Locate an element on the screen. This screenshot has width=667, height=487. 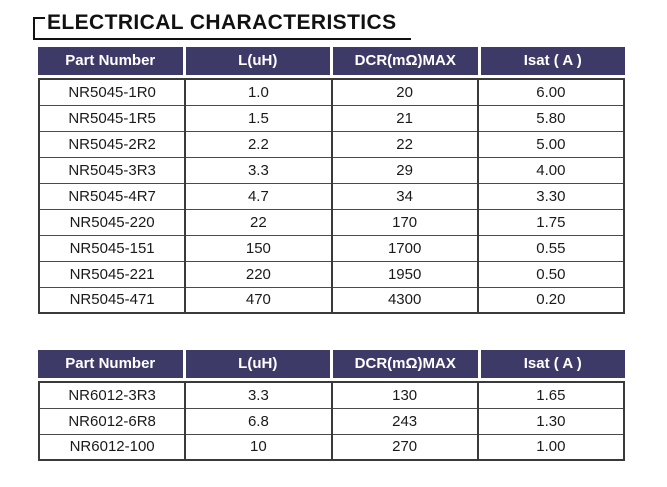
table-row: NR6012-6R8 6.8 243 1.30 is located at coordinates (331, 421).